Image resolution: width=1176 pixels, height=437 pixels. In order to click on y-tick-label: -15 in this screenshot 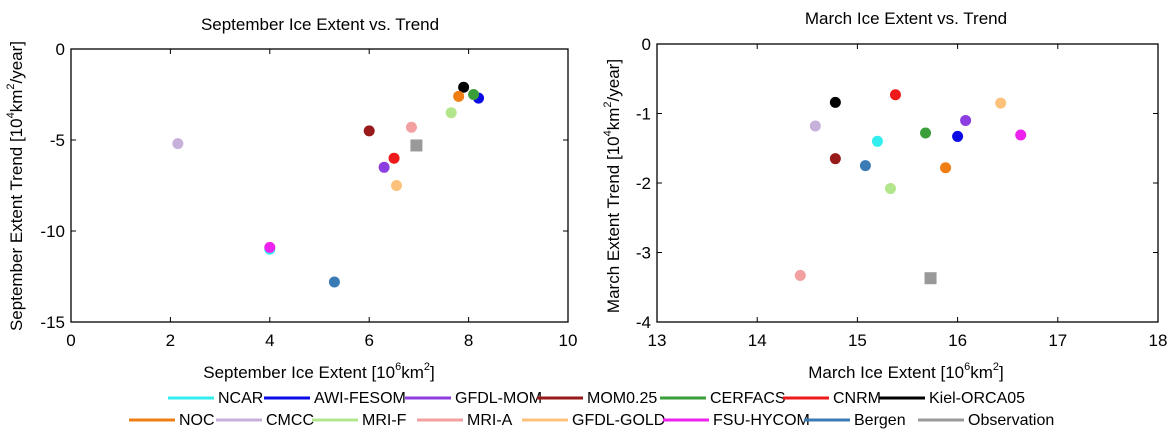, I will do `click(52, 322)`.